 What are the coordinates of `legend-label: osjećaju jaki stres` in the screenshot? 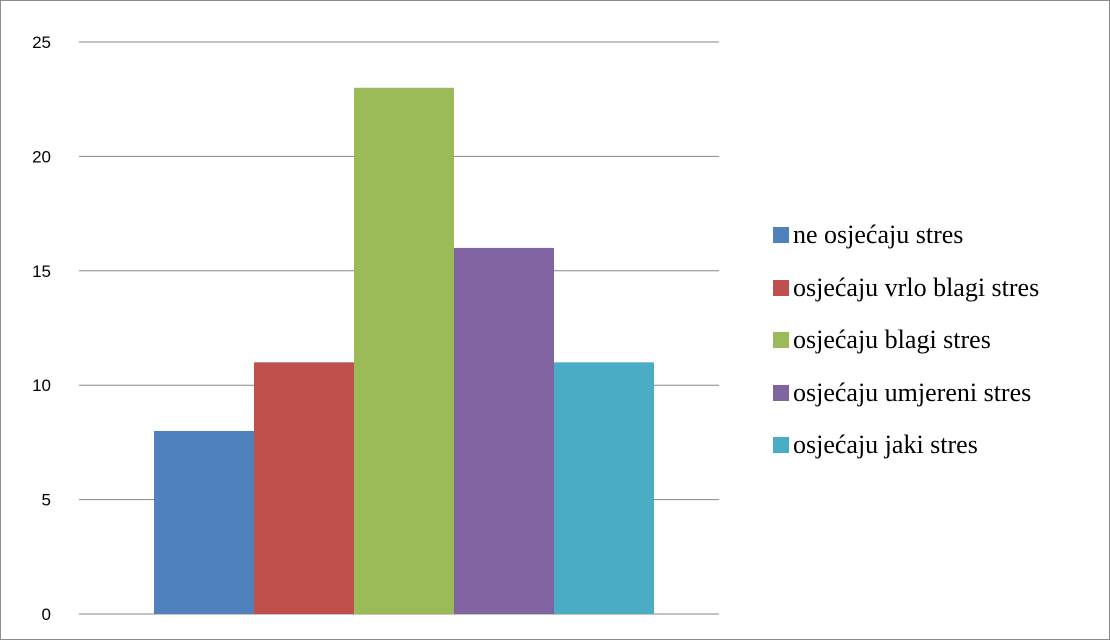 It's located at (885, 445).